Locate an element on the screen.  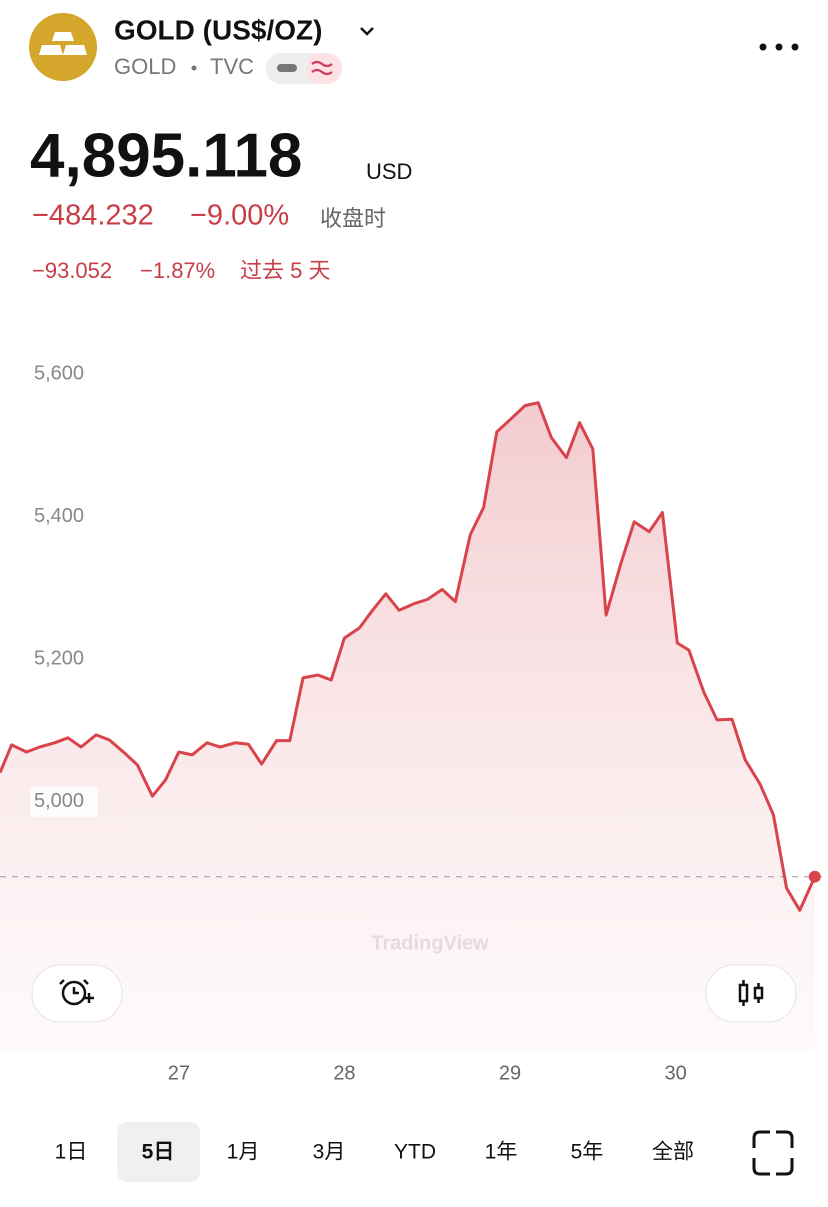
x-tick-label: 28 is located at coordinates (344, 1073).